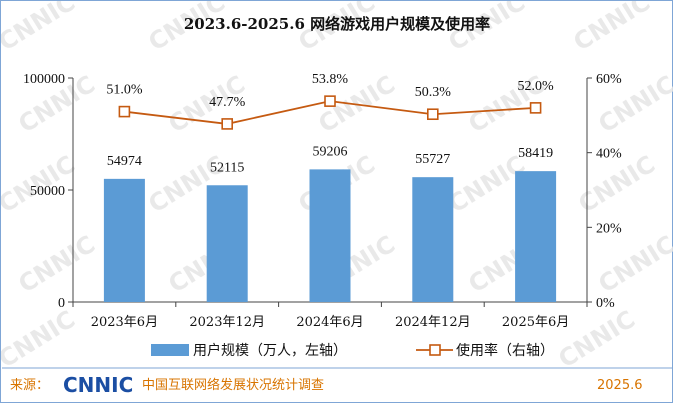 Image resolution: width=673 pixels, height=404 pixels. I want to click on org-name: 中国互联网络发展状况统计调查, so click(233, 385).